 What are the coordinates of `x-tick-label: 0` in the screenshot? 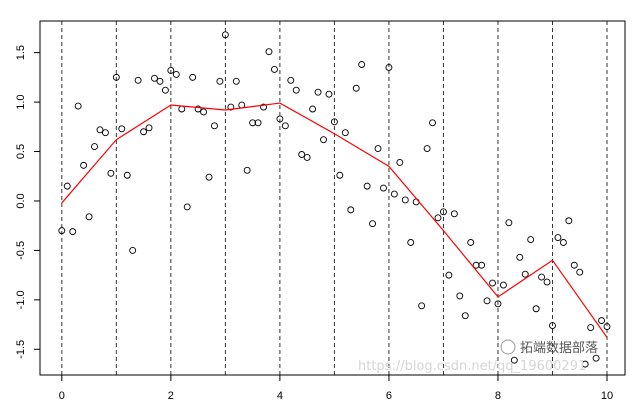 It's located at (62, 396).